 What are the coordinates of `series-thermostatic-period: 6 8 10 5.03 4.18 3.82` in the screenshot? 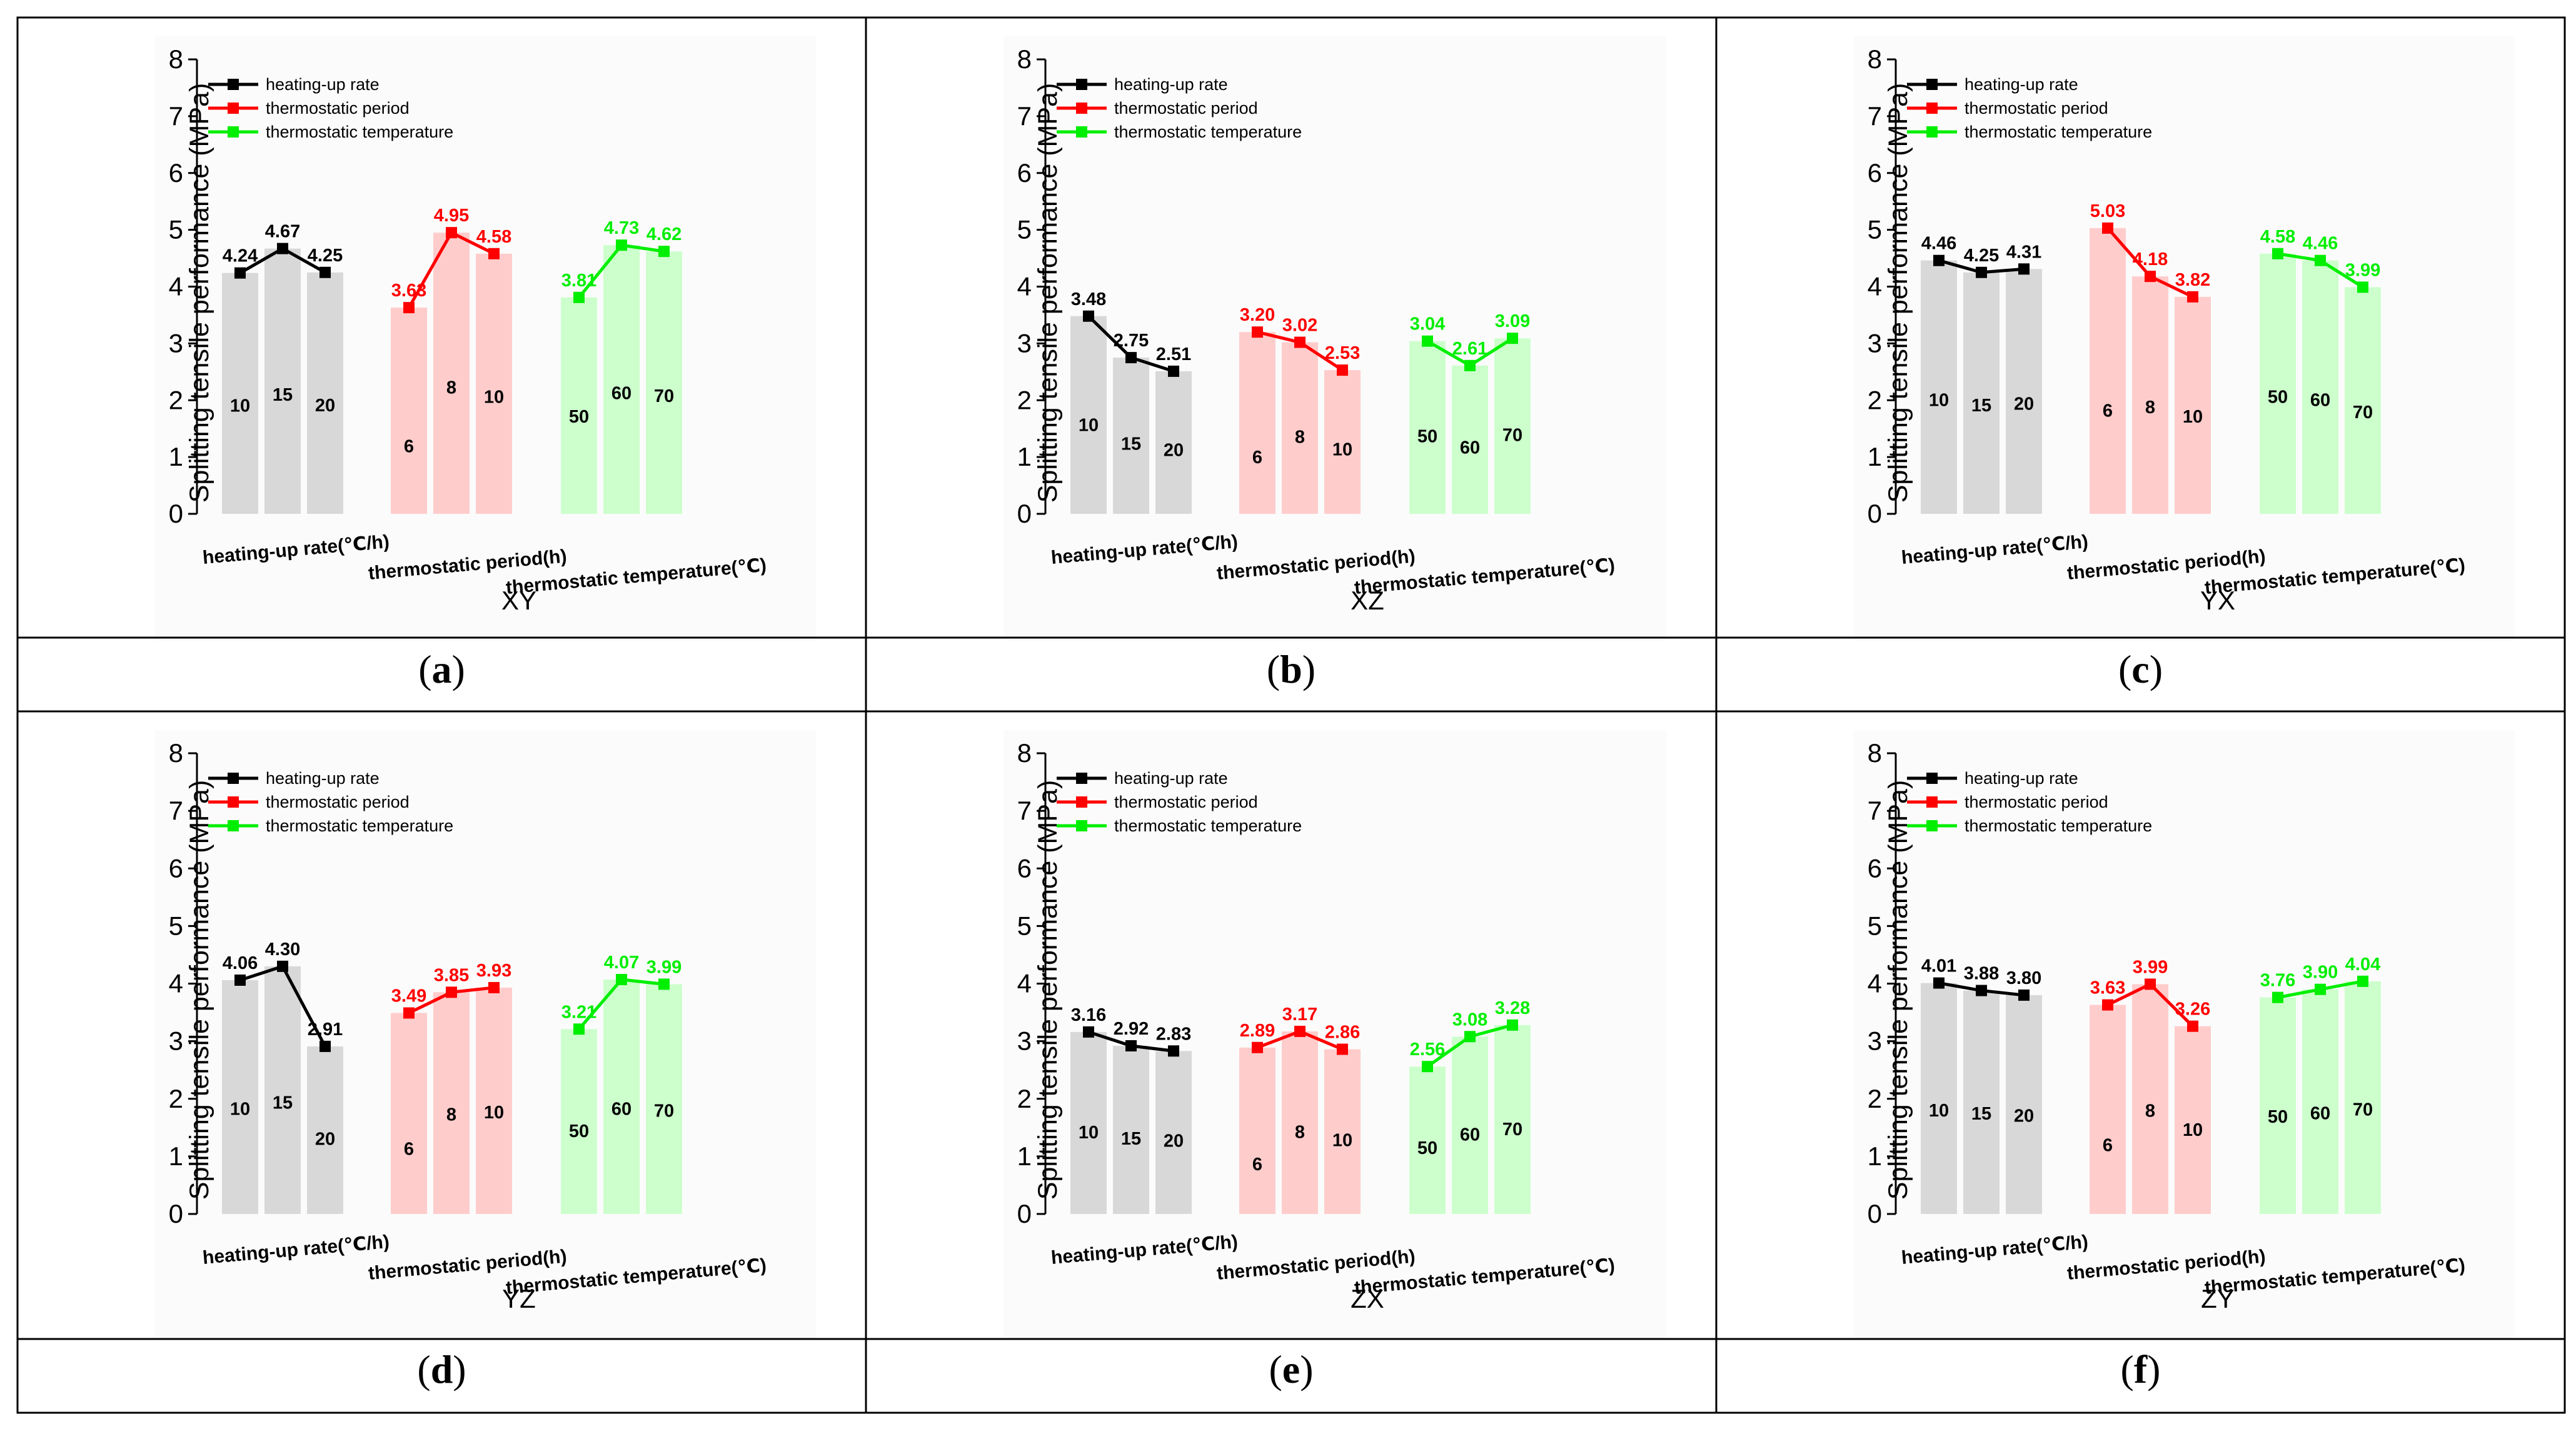 It's located at (2150, 357).